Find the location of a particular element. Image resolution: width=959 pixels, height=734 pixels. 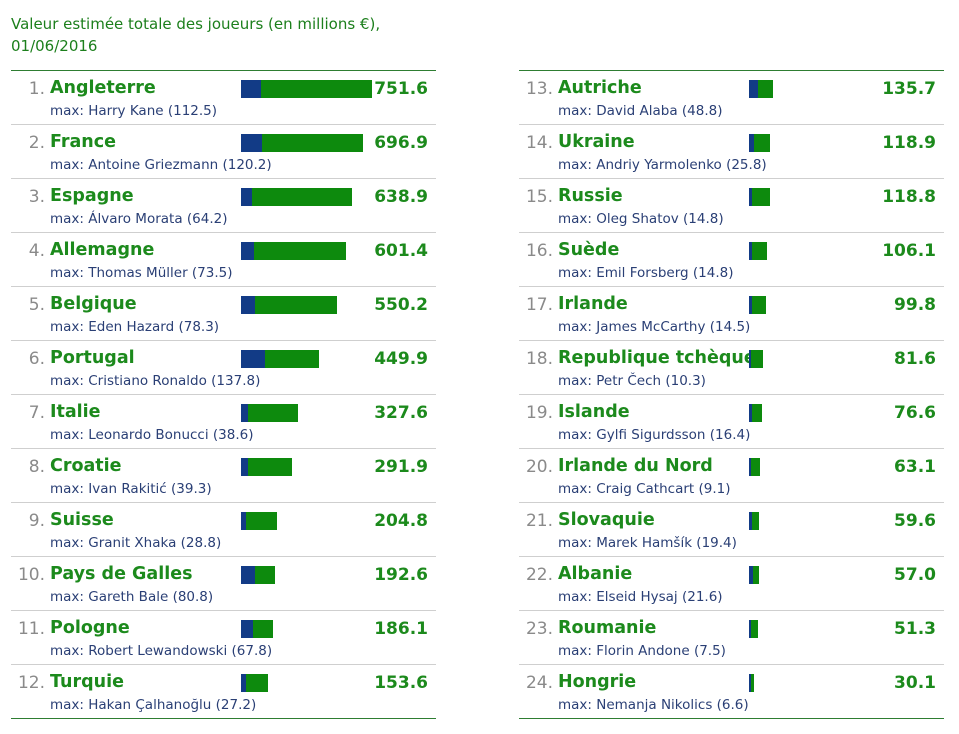

rank-label: 1. is located at coordinates (36, 89).